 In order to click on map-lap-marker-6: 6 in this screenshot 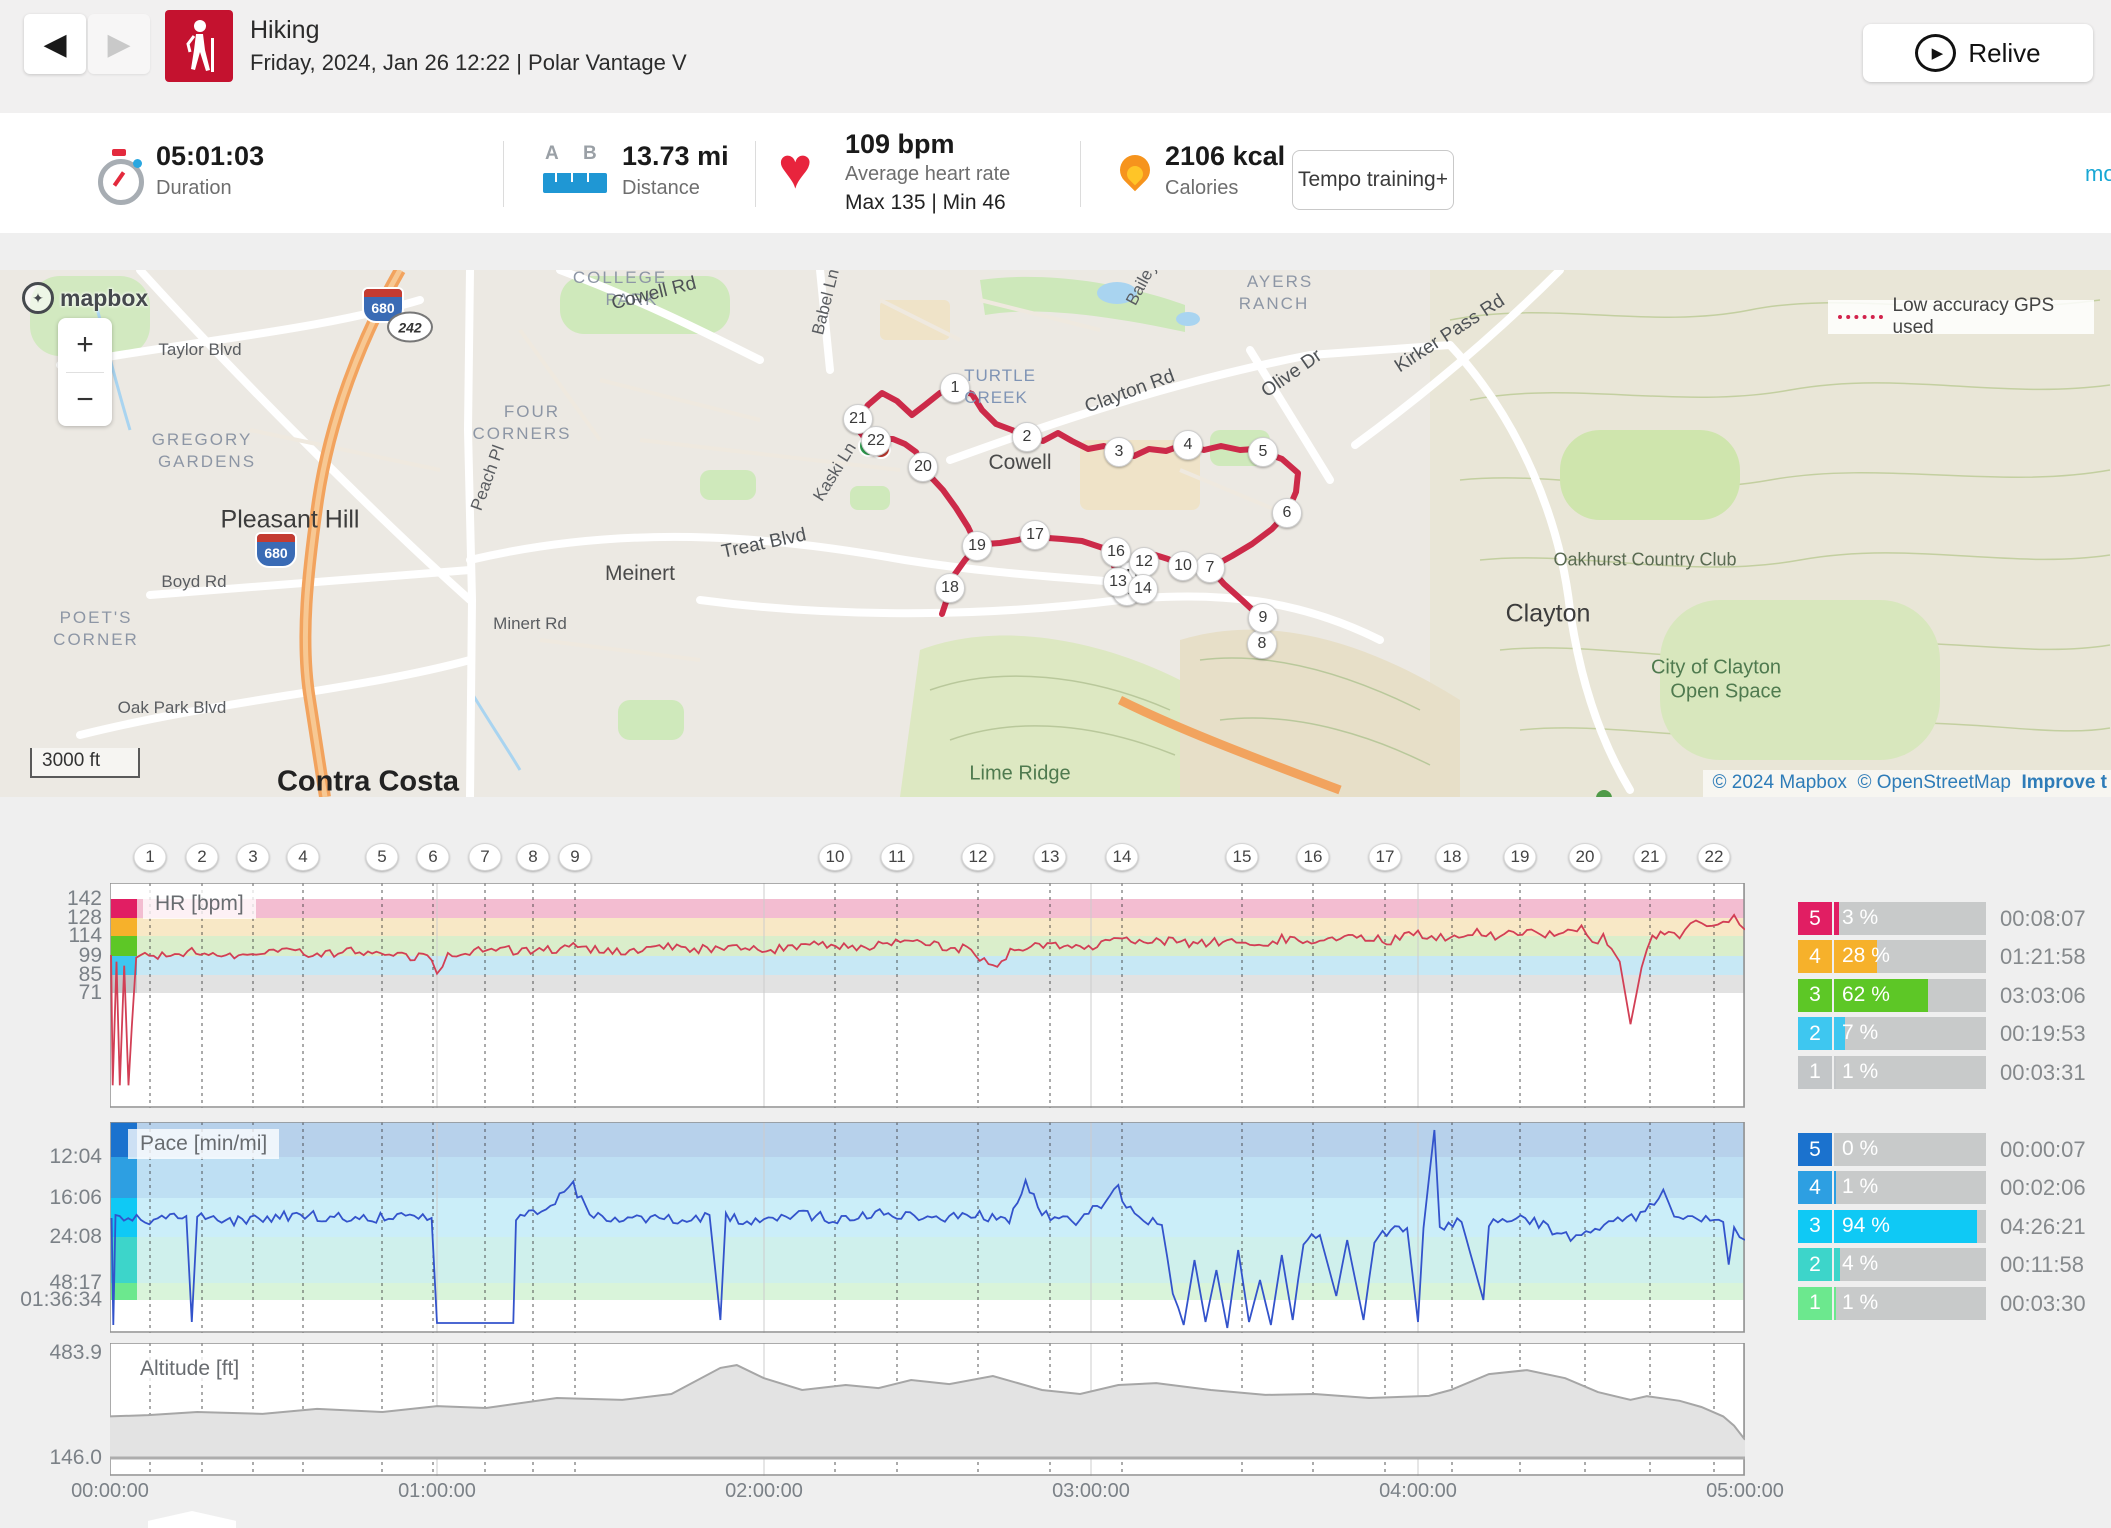, I will do `click(1287, 513)`.